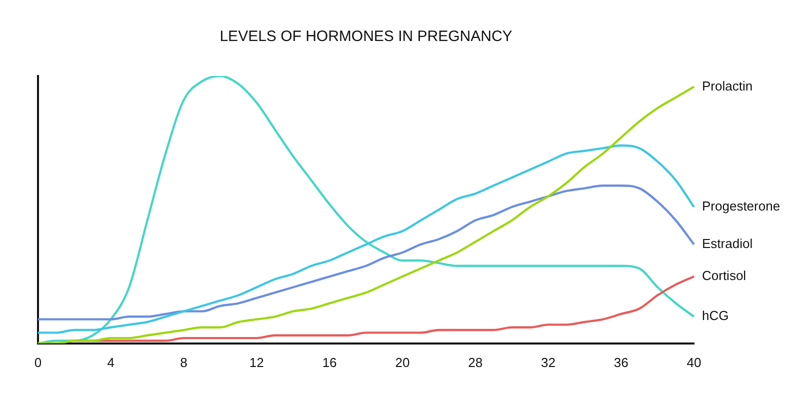  Describe the element at coordinates (38, 362) in the screenshot. I see `x-tick-label: 0` at that location.